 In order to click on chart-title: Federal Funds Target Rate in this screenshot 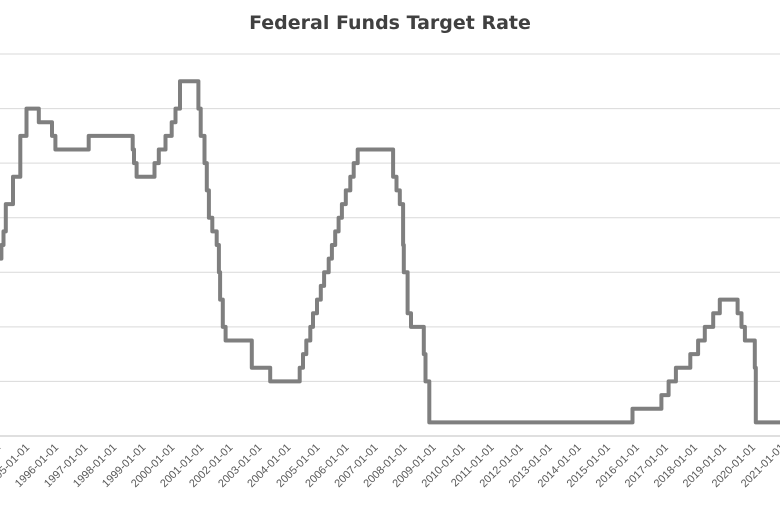, I will do `click(390, 23)`.